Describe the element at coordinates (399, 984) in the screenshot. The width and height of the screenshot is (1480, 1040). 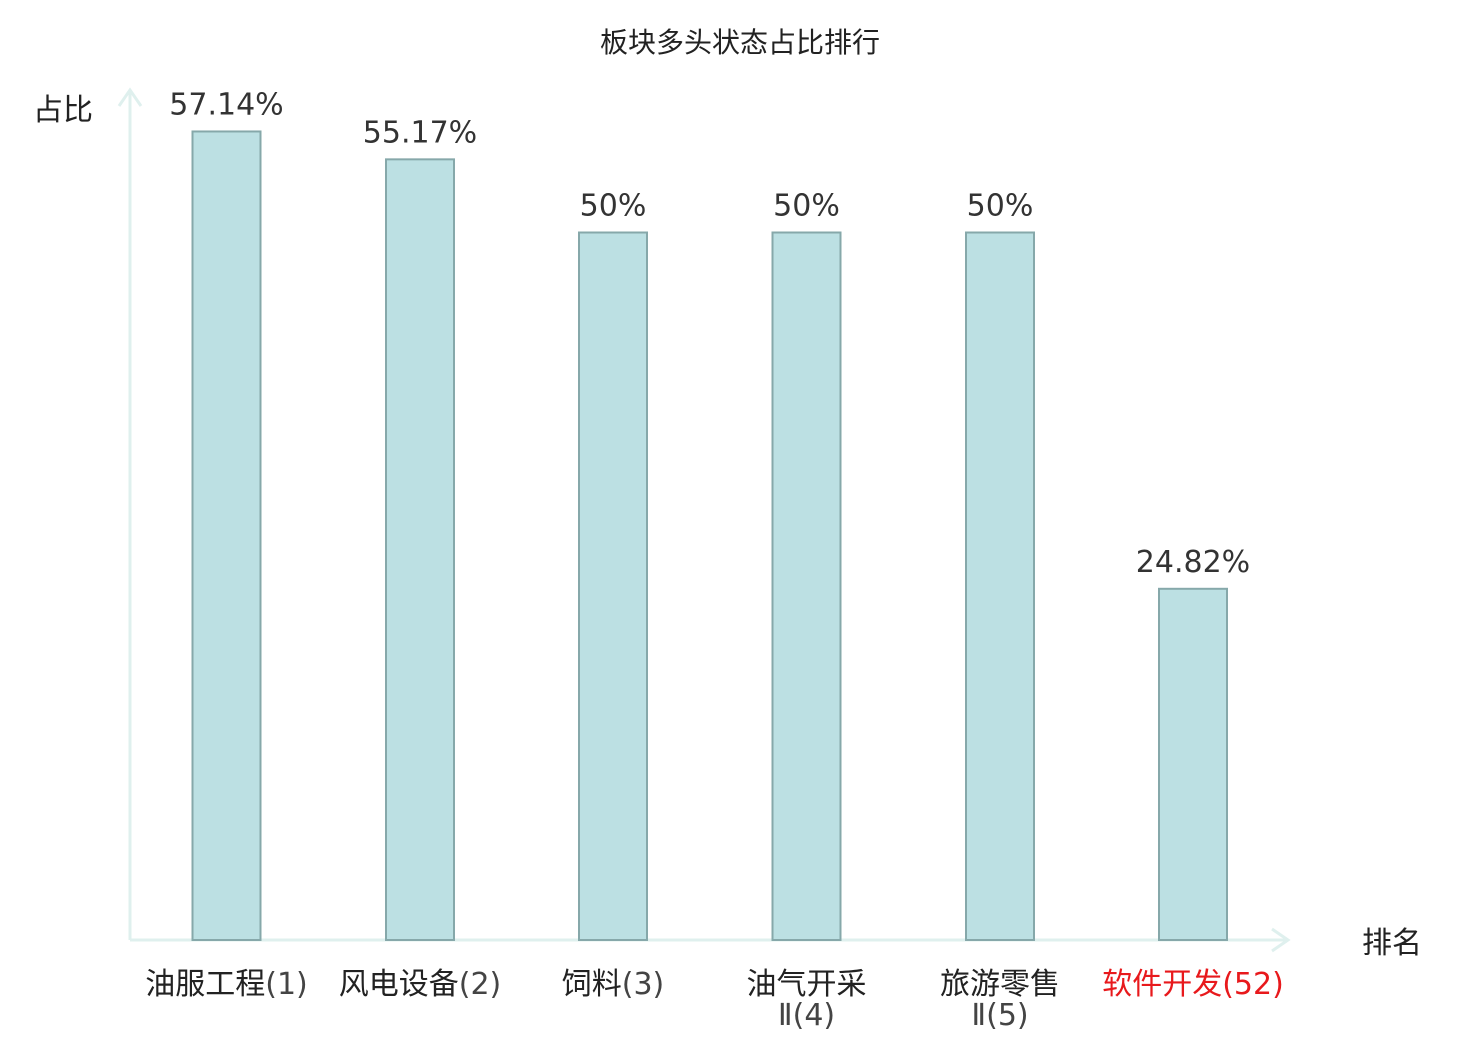
I see `category-name: 风电设备` at that location.